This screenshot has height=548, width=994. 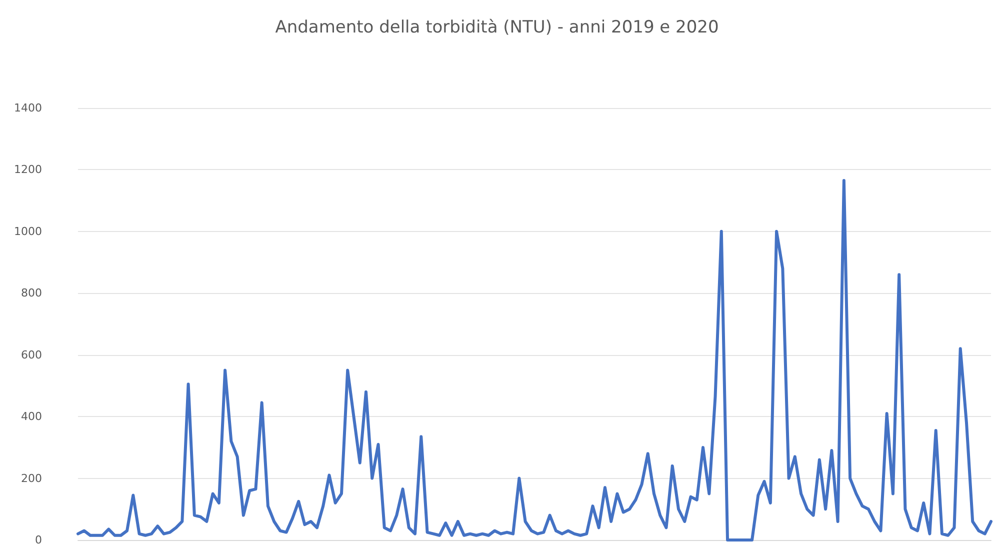 What do you see at coordinates (31, 355) in the screenshot?
I see `y-tick-label: 600` at bounding box center [31, 355].